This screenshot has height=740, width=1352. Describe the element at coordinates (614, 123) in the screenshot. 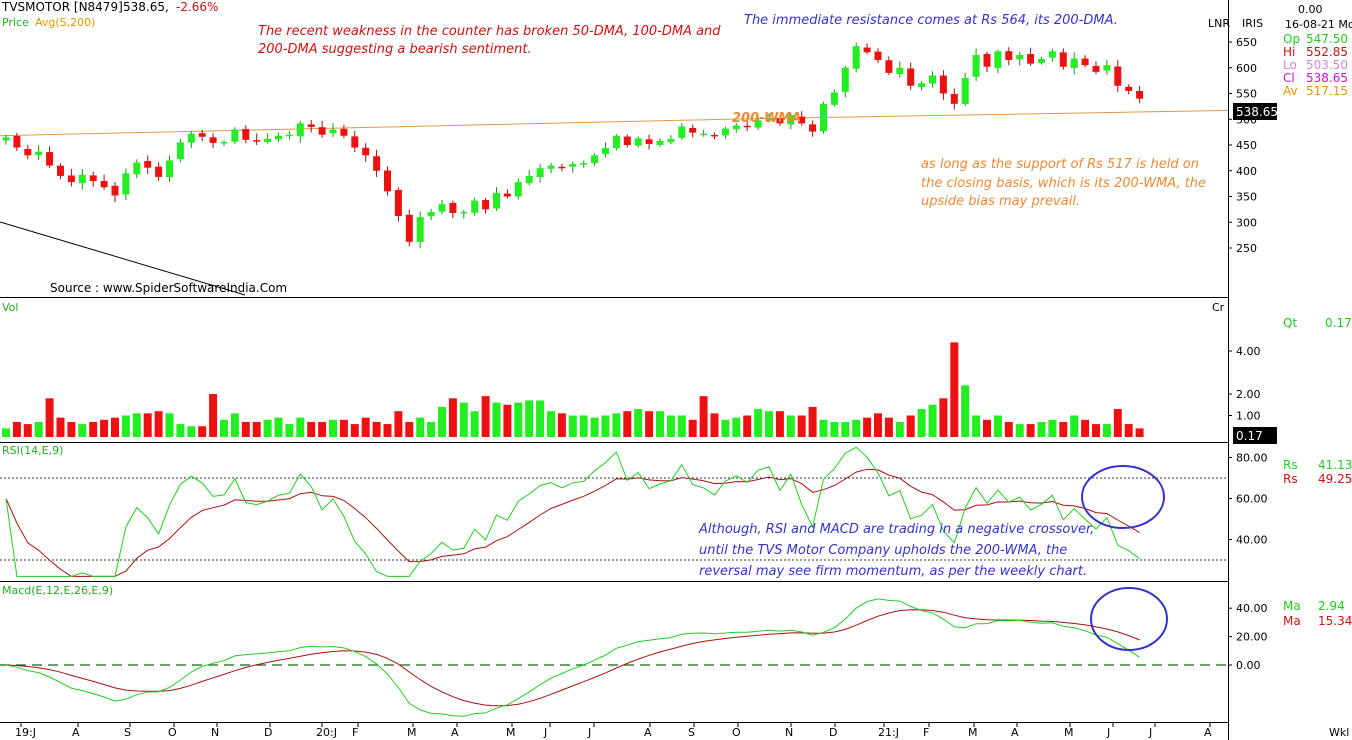

I see `wma-200-line` at that location.